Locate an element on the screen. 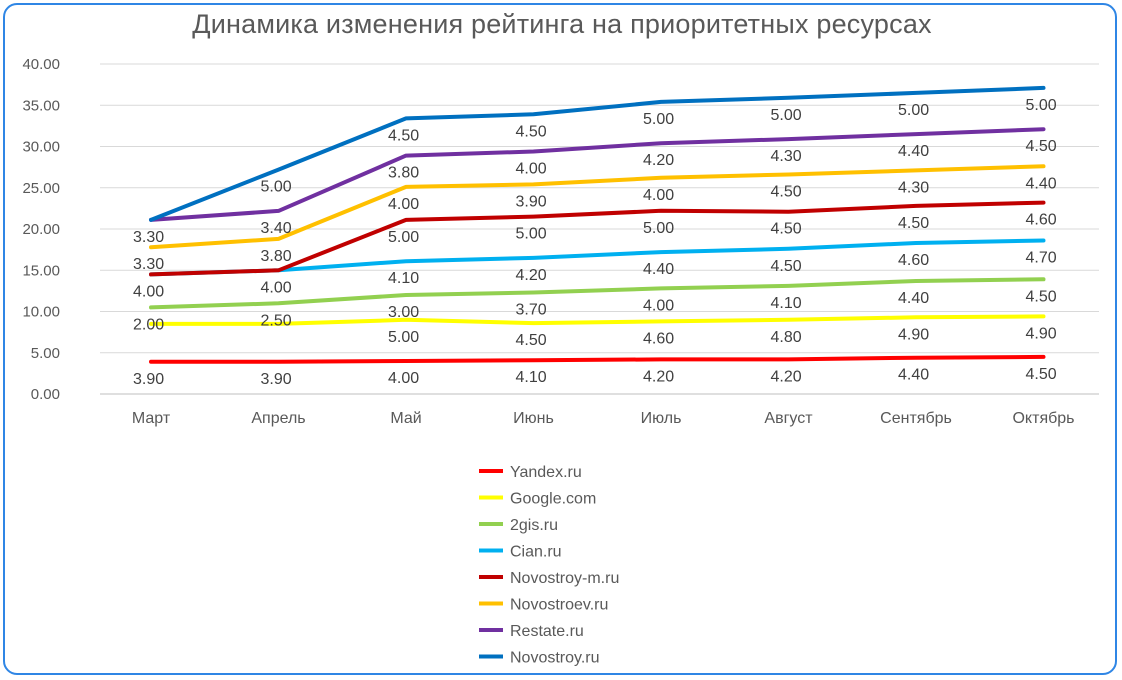 This screenshot has width=1122, height=680. x-tick-label: Июль is located at coordinates (661, 418).